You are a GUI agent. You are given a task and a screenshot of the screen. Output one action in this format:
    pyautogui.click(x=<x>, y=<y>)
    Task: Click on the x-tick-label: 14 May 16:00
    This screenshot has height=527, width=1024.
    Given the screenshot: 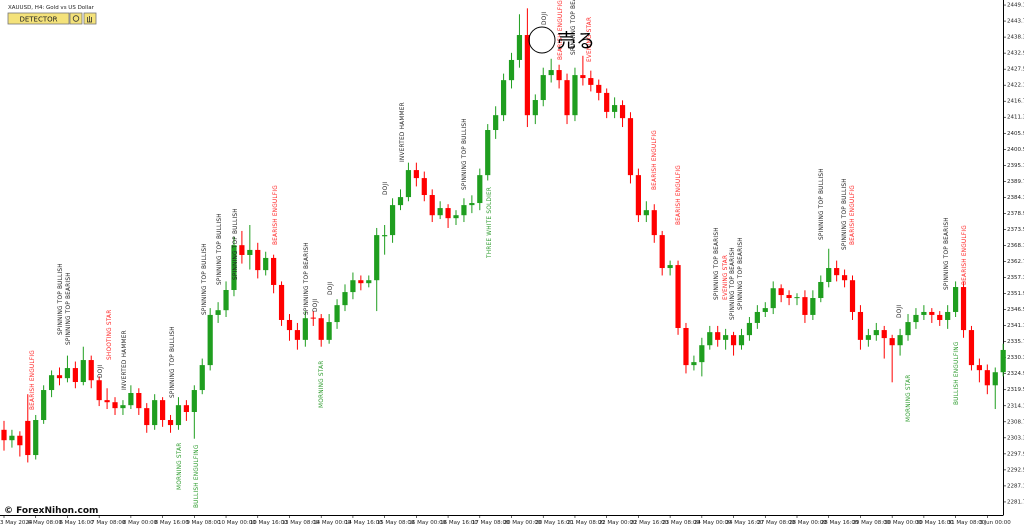 What is the action you would take?
    pyautogui.click(x=364, y=523)
    